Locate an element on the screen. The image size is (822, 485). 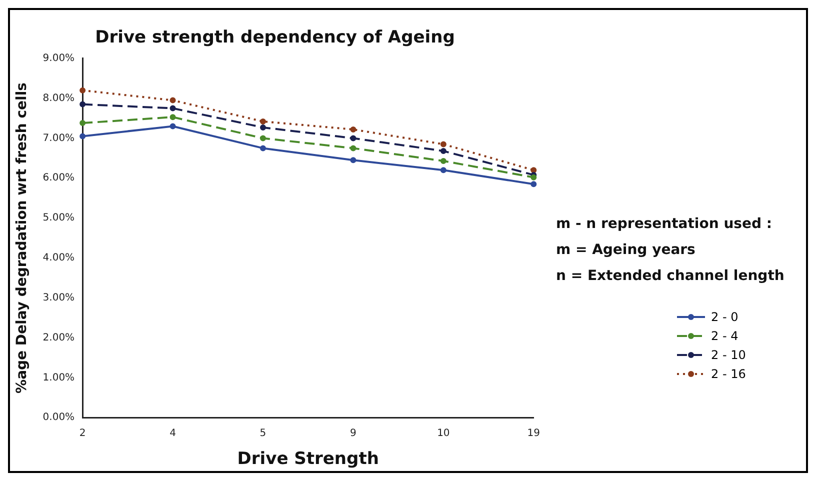
x-tick-label: 9 is located at coordinates (353, 434).